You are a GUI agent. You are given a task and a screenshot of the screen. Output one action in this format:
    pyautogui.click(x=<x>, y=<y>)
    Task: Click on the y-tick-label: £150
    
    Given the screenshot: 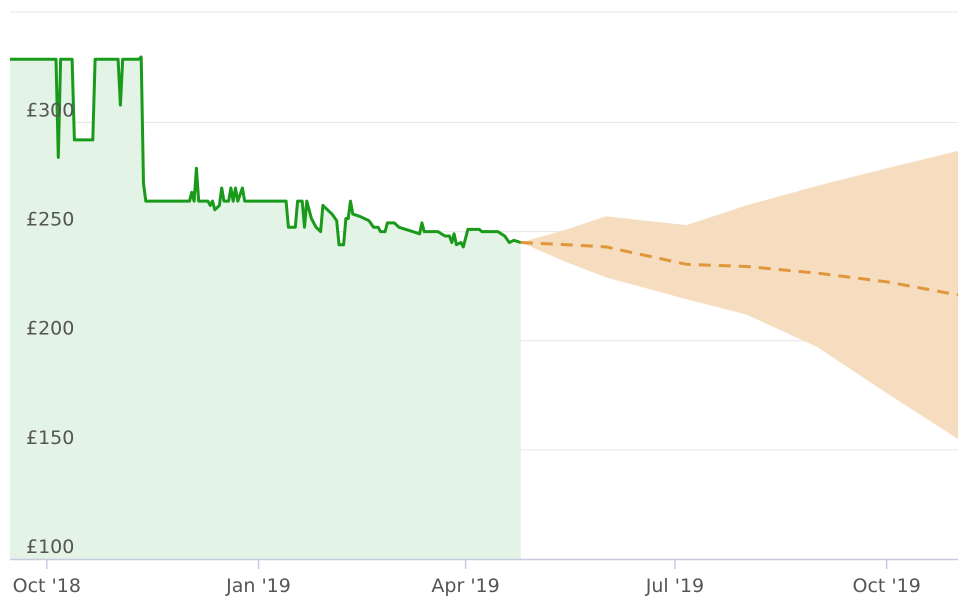 What is the action you would take?
    pyautogui.click(x=50, y=438)
    